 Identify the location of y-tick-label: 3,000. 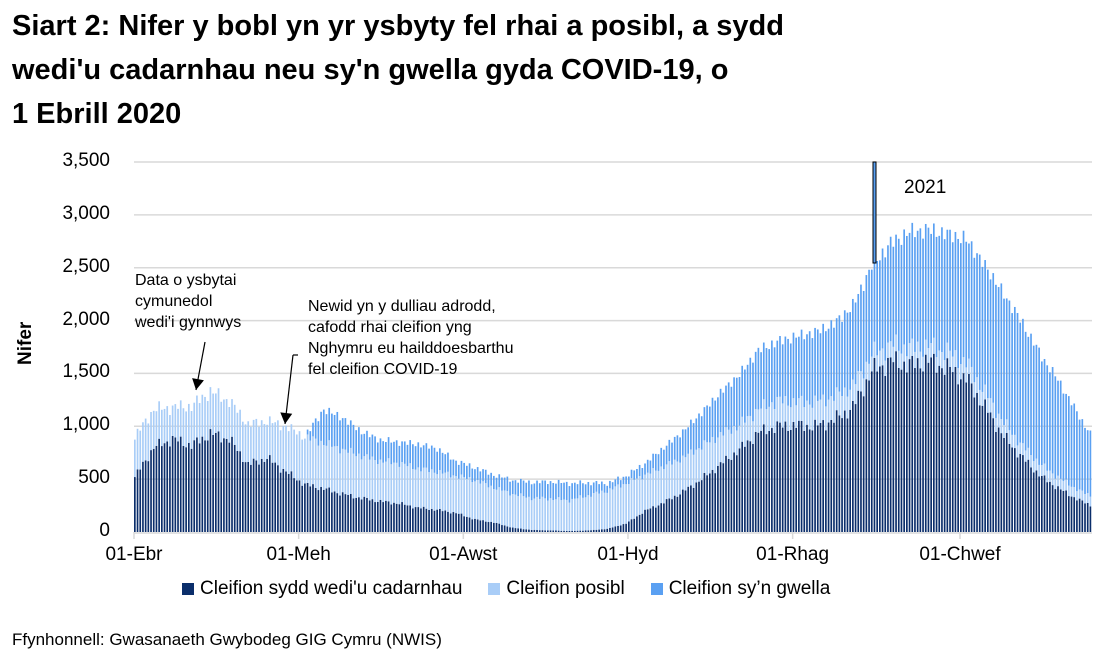
(86, 213).